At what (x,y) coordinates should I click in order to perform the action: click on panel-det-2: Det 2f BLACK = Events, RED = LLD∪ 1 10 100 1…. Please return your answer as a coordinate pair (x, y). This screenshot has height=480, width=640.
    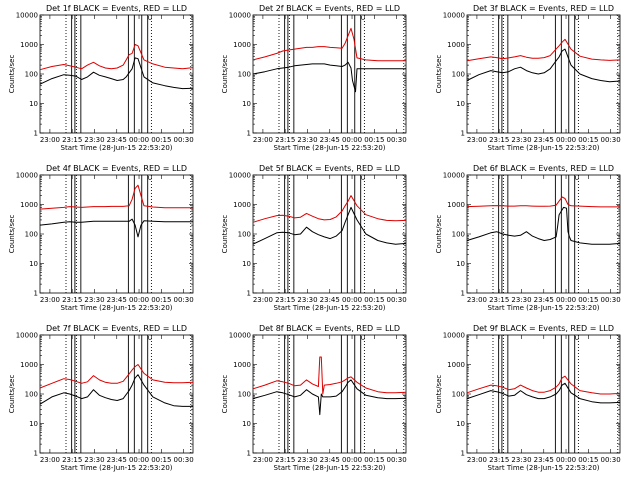
    Looking at the image, I should click on (314, 78).